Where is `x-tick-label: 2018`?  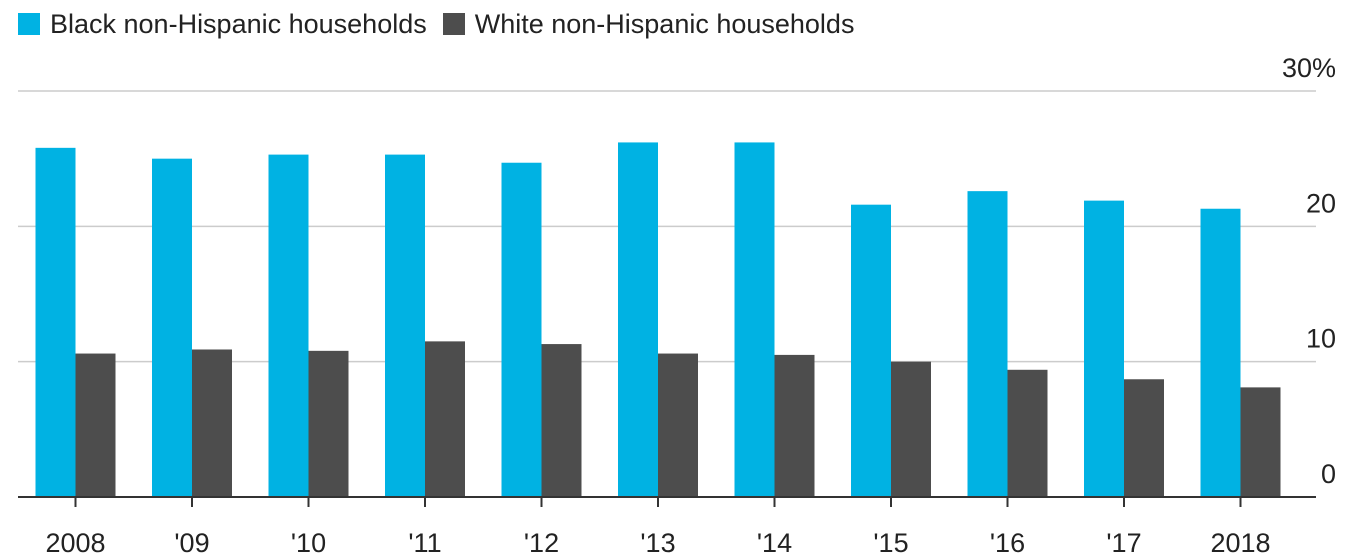
x-tick-label: 2018 is located at coordinates (1240, 542).